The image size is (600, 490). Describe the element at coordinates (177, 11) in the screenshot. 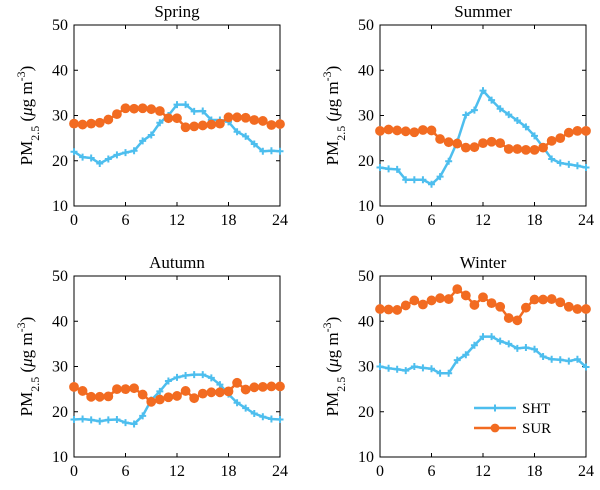

I see `panel-title: Spring` at that location.